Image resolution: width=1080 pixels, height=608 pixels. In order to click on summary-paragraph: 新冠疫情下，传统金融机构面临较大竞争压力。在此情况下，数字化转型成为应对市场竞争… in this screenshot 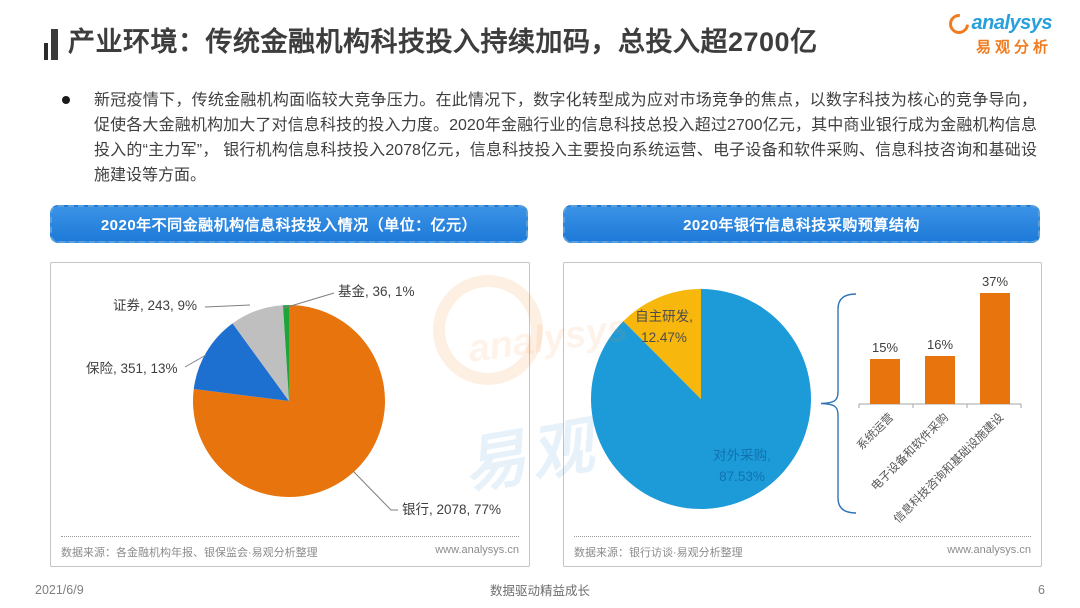, I will do `click(565, 138)`.